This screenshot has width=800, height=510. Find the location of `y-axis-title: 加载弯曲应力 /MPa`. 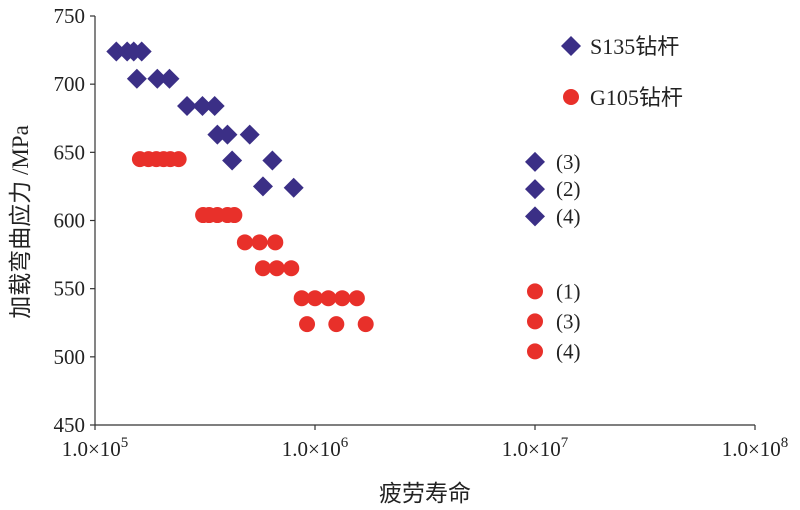

y-axis-title: 加载弯曲应力 /MPa is located at coordinates (20, 222).